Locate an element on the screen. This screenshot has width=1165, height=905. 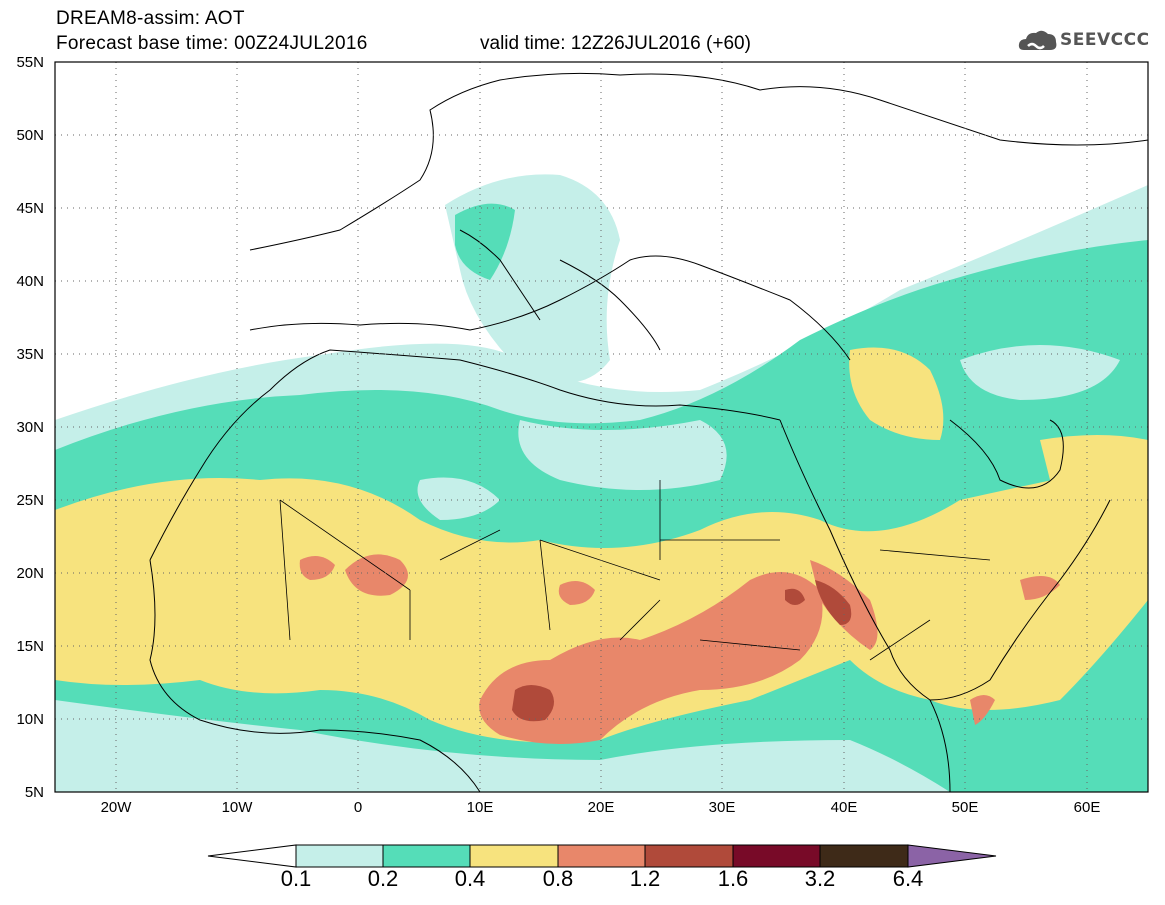
lon-tick-label: 20W is located at coordinates (117, 807).